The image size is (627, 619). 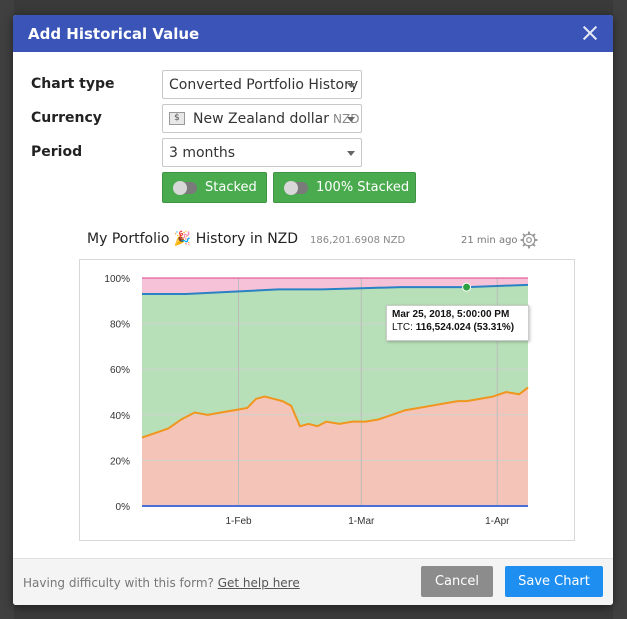 What do you see at coordinates (202, 152) in the screenshot?
I see `period-value: 3 months` at bounding box center [202, 152].